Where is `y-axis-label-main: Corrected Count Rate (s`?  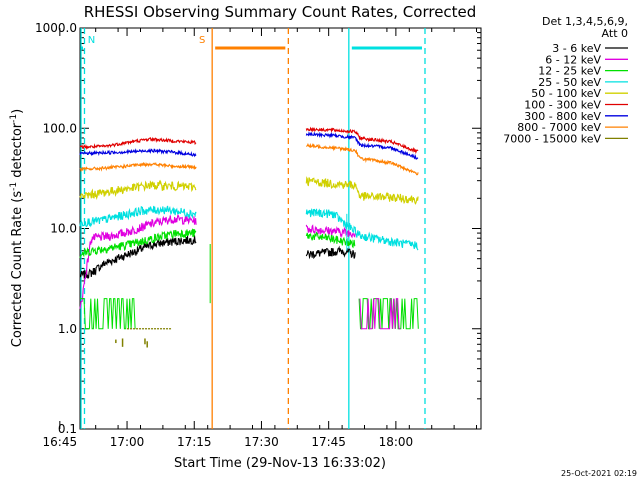 y-axis-label-main: Corrected Count Rate (s is located at coordinates (17, 269).